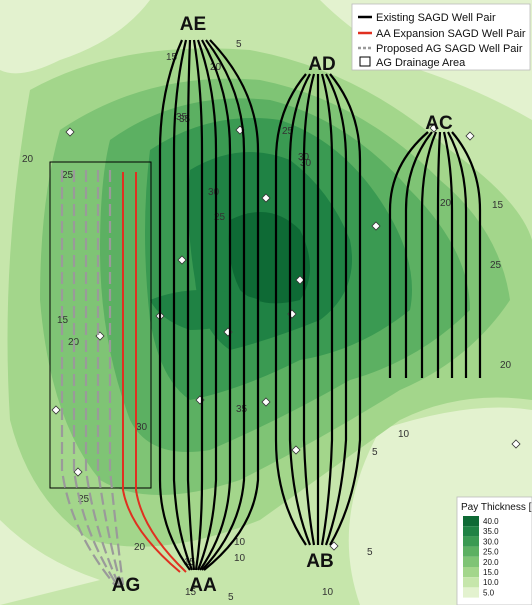 This screenshot has width=532, height=605. Describe the element at coordinates (491, 521) in the screenshot. I see `scale-level-label: 40.0` at that location.